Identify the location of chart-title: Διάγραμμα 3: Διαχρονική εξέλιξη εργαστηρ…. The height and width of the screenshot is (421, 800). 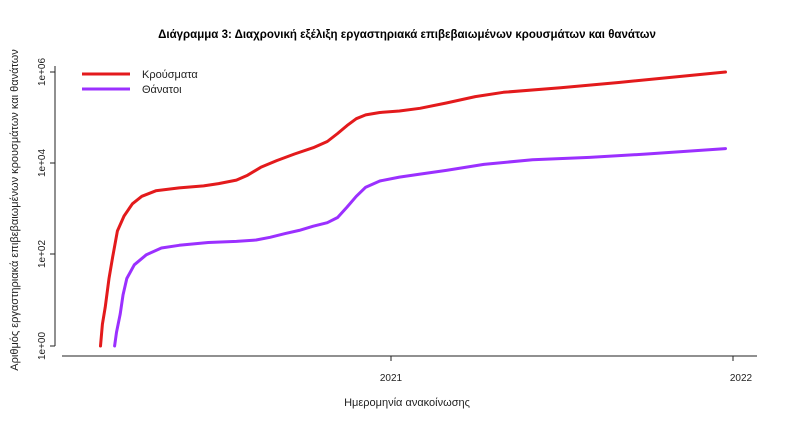
(407, 35).